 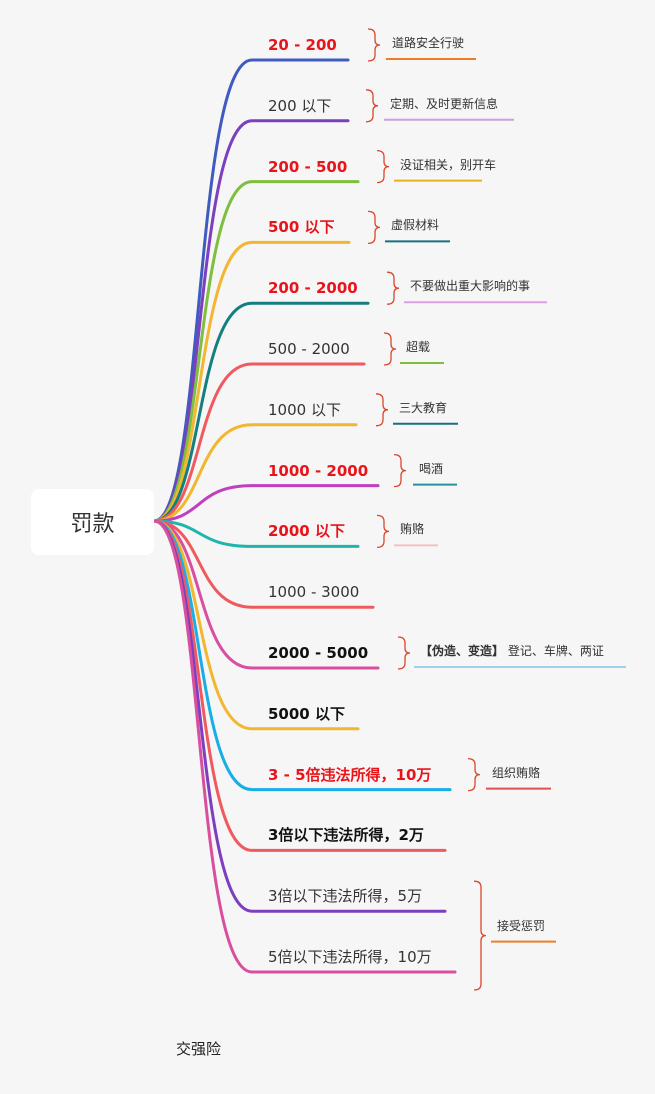 What do you see at coordinates (428, 43) in the screenshot?
I see `note-text: 道路安全行驶` at bounding box center [428, 43].